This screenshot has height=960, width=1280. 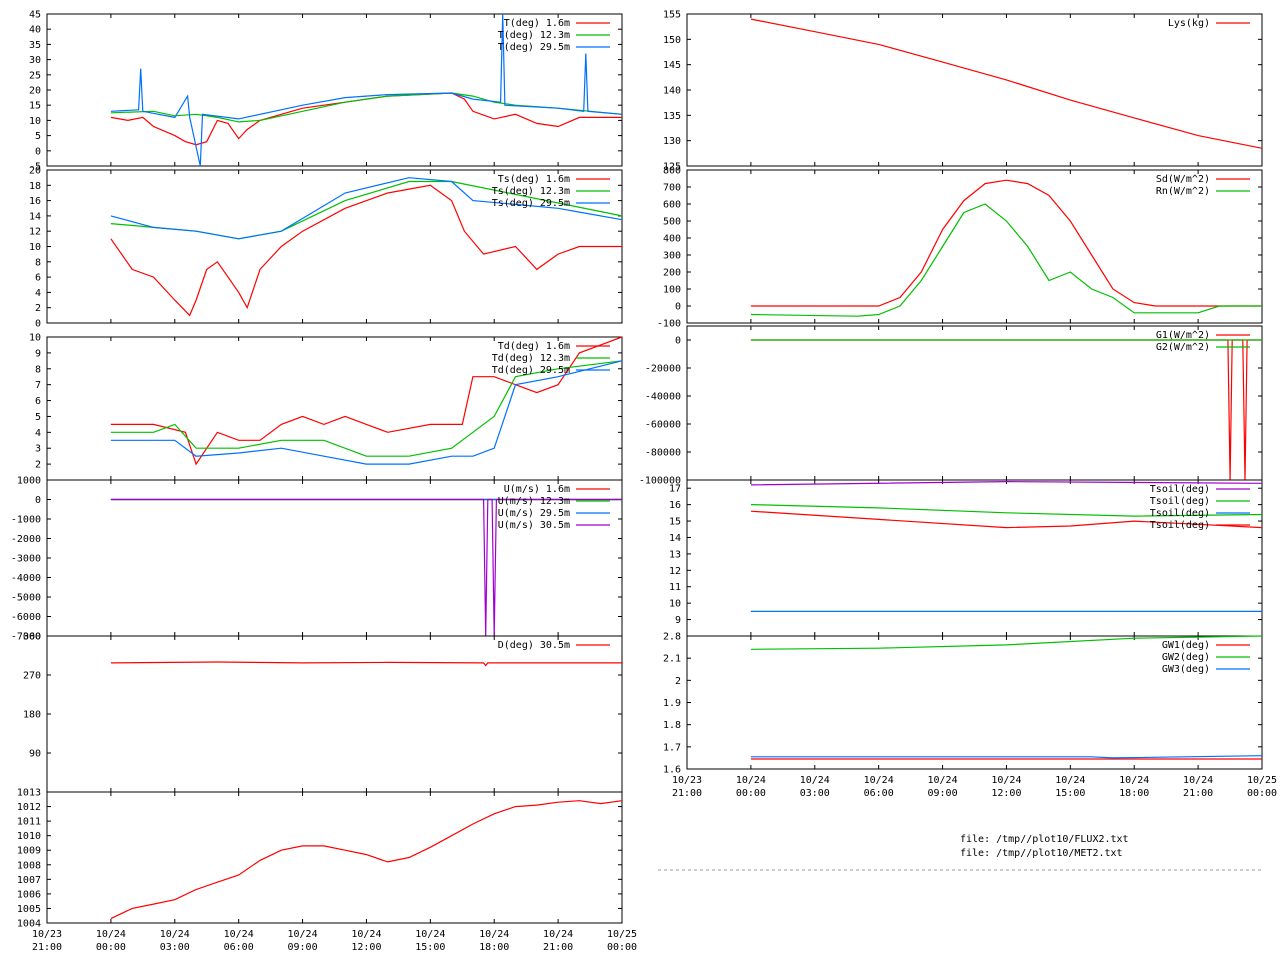 I want to click on legend-label: Td(deg) 1.6m, so click(x=534, y=346).